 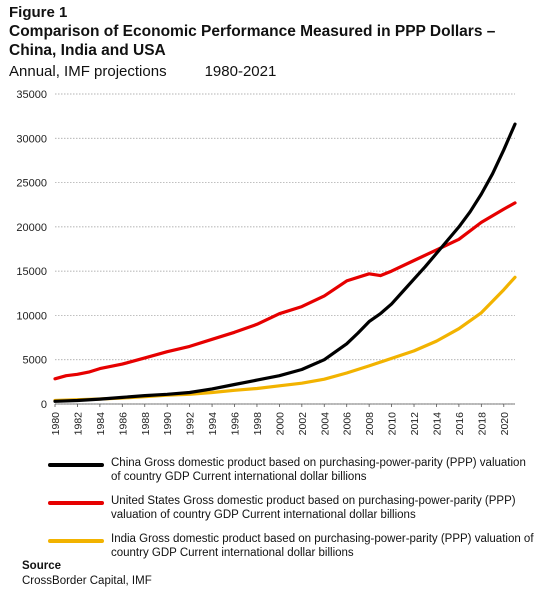 I want to click on source-label: Source, so click(x=41, y=566).